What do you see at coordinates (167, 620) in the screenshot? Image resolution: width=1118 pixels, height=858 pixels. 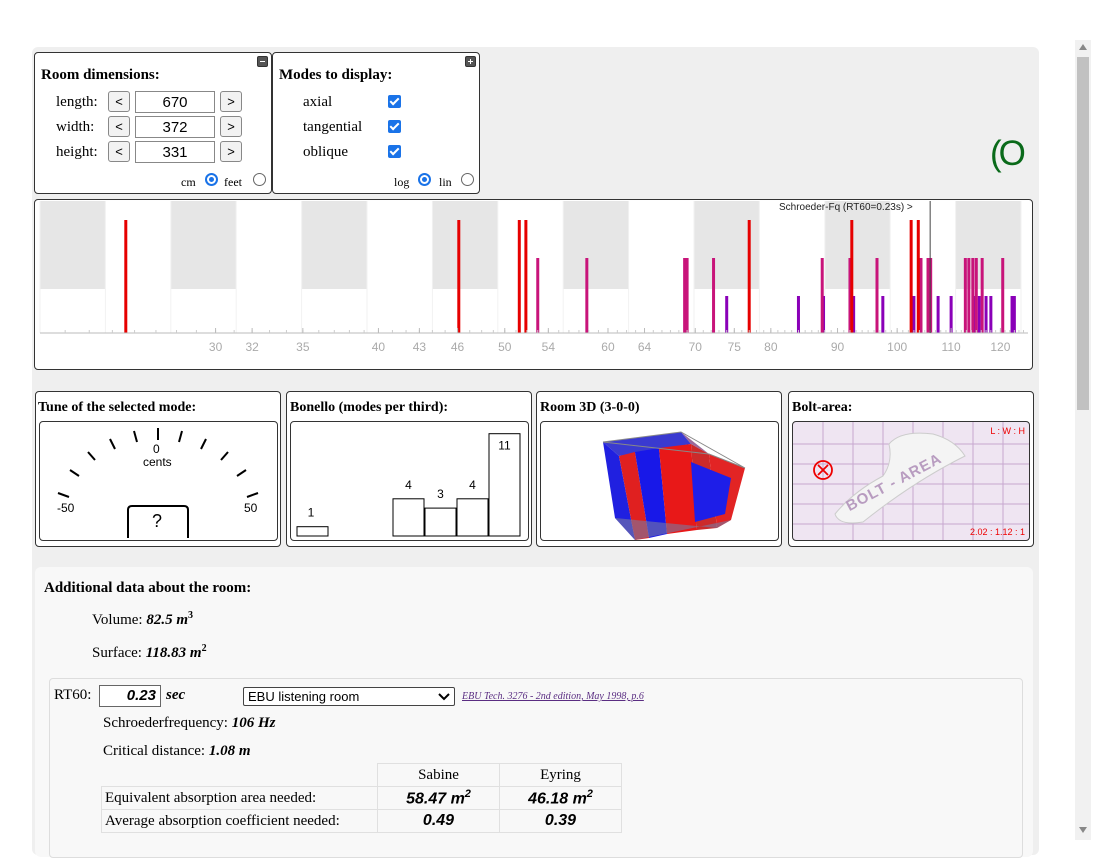 I see `volume-value: 82.5 m` at bounding box center [167, 620].